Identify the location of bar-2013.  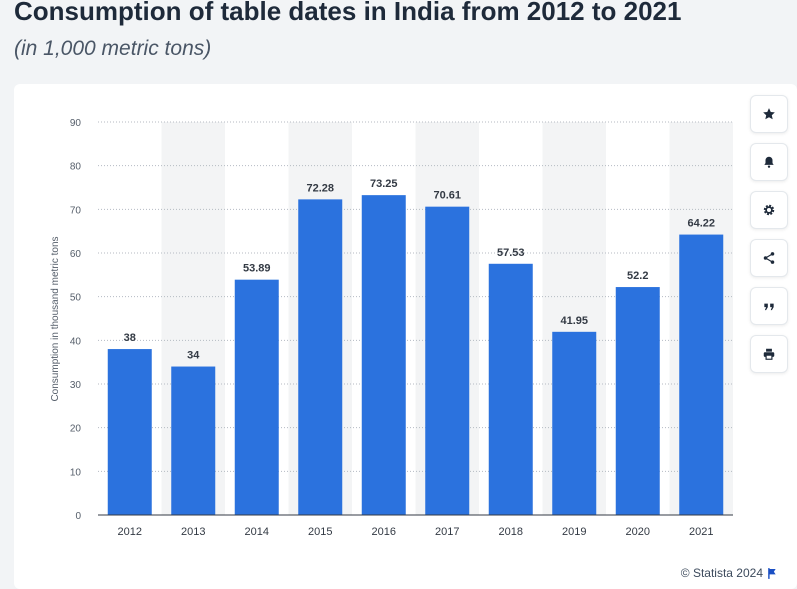
(193, 440).